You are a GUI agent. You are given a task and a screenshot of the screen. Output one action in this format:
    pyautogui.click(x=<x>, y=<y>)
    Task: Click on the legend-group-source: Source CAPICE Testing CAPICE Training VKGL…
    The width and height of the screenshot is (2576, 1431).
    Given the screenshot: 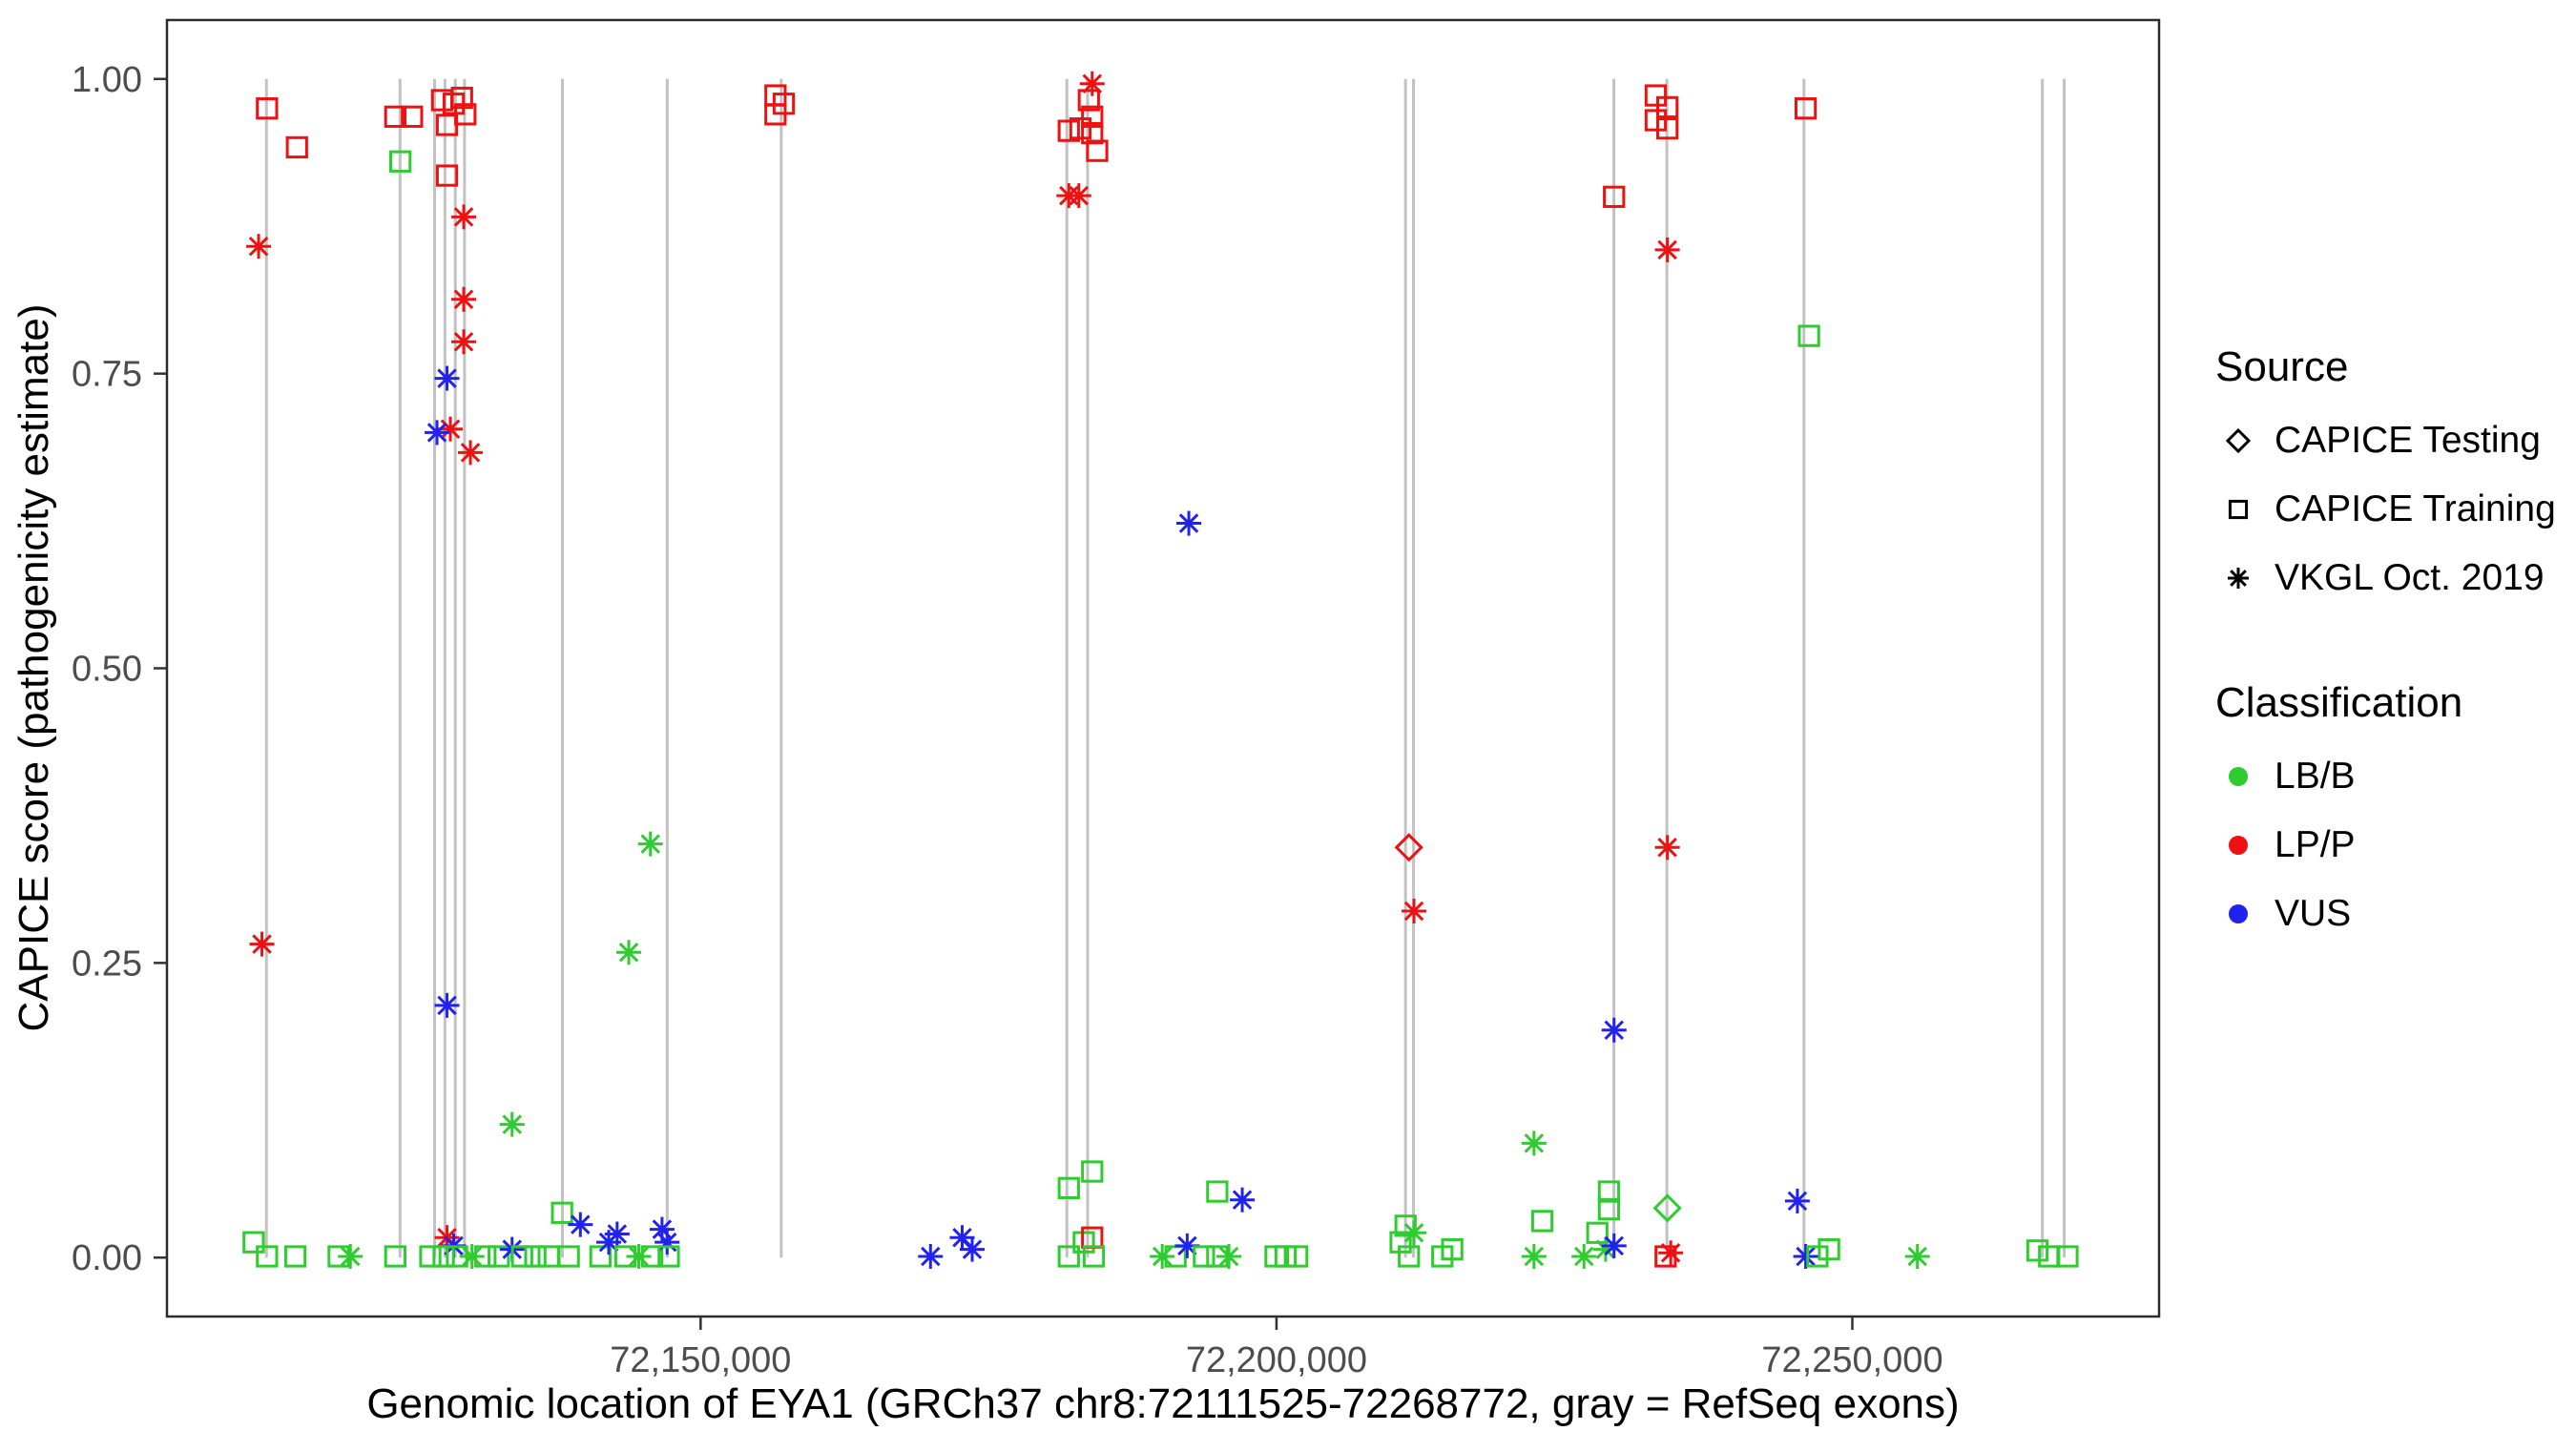 What is the action you would take?
    pyautogui.click(x=2385, y=478)
    